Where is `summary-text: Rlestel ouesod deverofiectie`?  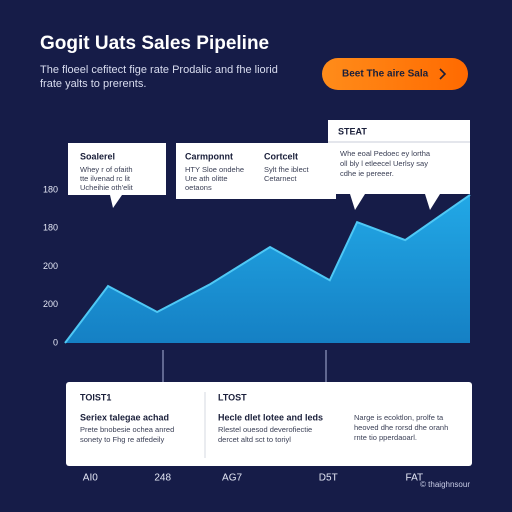
summary-text: Rlestel ouesod deverofiectie is located at coordinates (265, 429).